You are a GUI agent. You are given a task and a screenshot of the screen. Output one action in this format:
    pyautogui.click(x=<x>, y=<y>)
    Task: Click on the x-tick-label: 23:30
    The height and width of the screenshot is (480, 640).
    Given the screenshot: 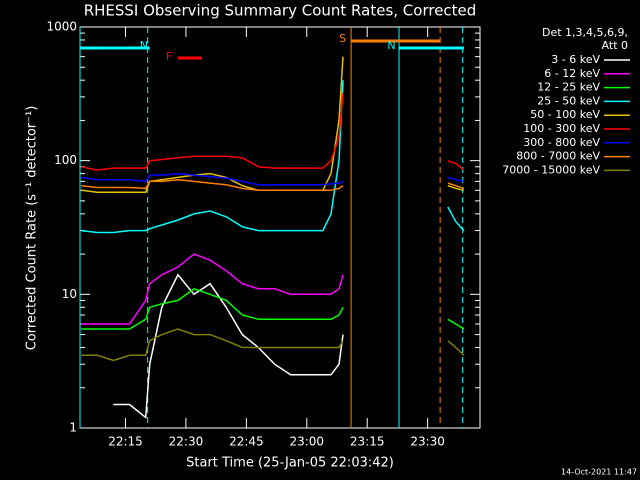 What is the action you would take?
    pyautogui.click(x=427, y=442)
    